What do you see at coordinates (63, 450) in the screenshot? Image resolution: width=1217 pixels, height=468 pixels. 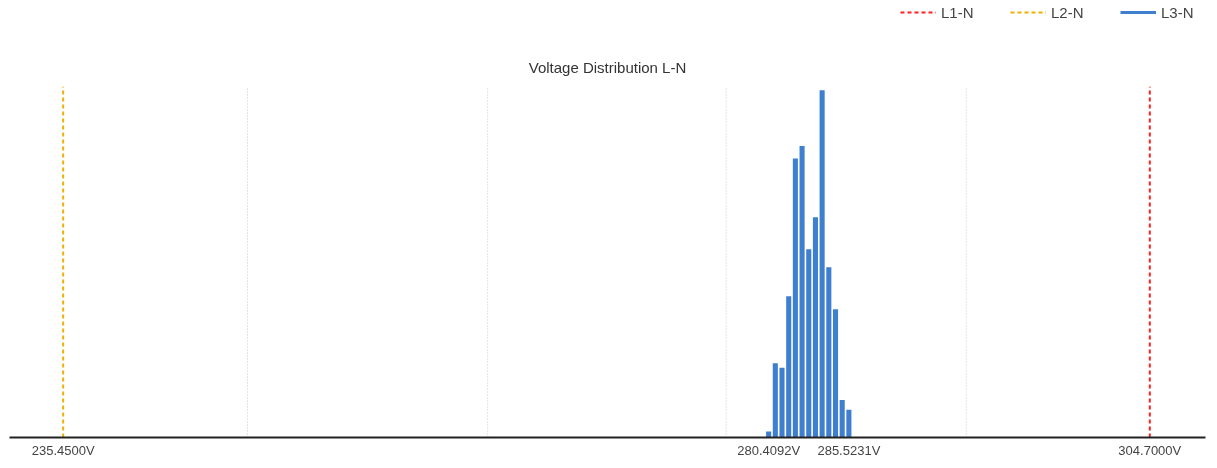 I see `x-tick-label: 235.4500V` at bounding box center [63, 450].